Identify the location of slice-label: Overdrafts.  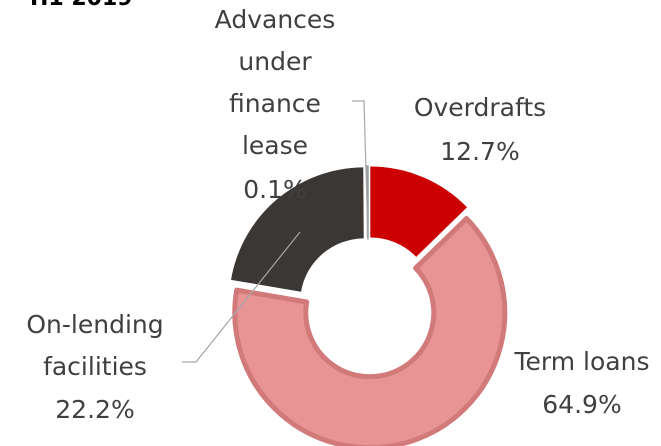
(480, 107).